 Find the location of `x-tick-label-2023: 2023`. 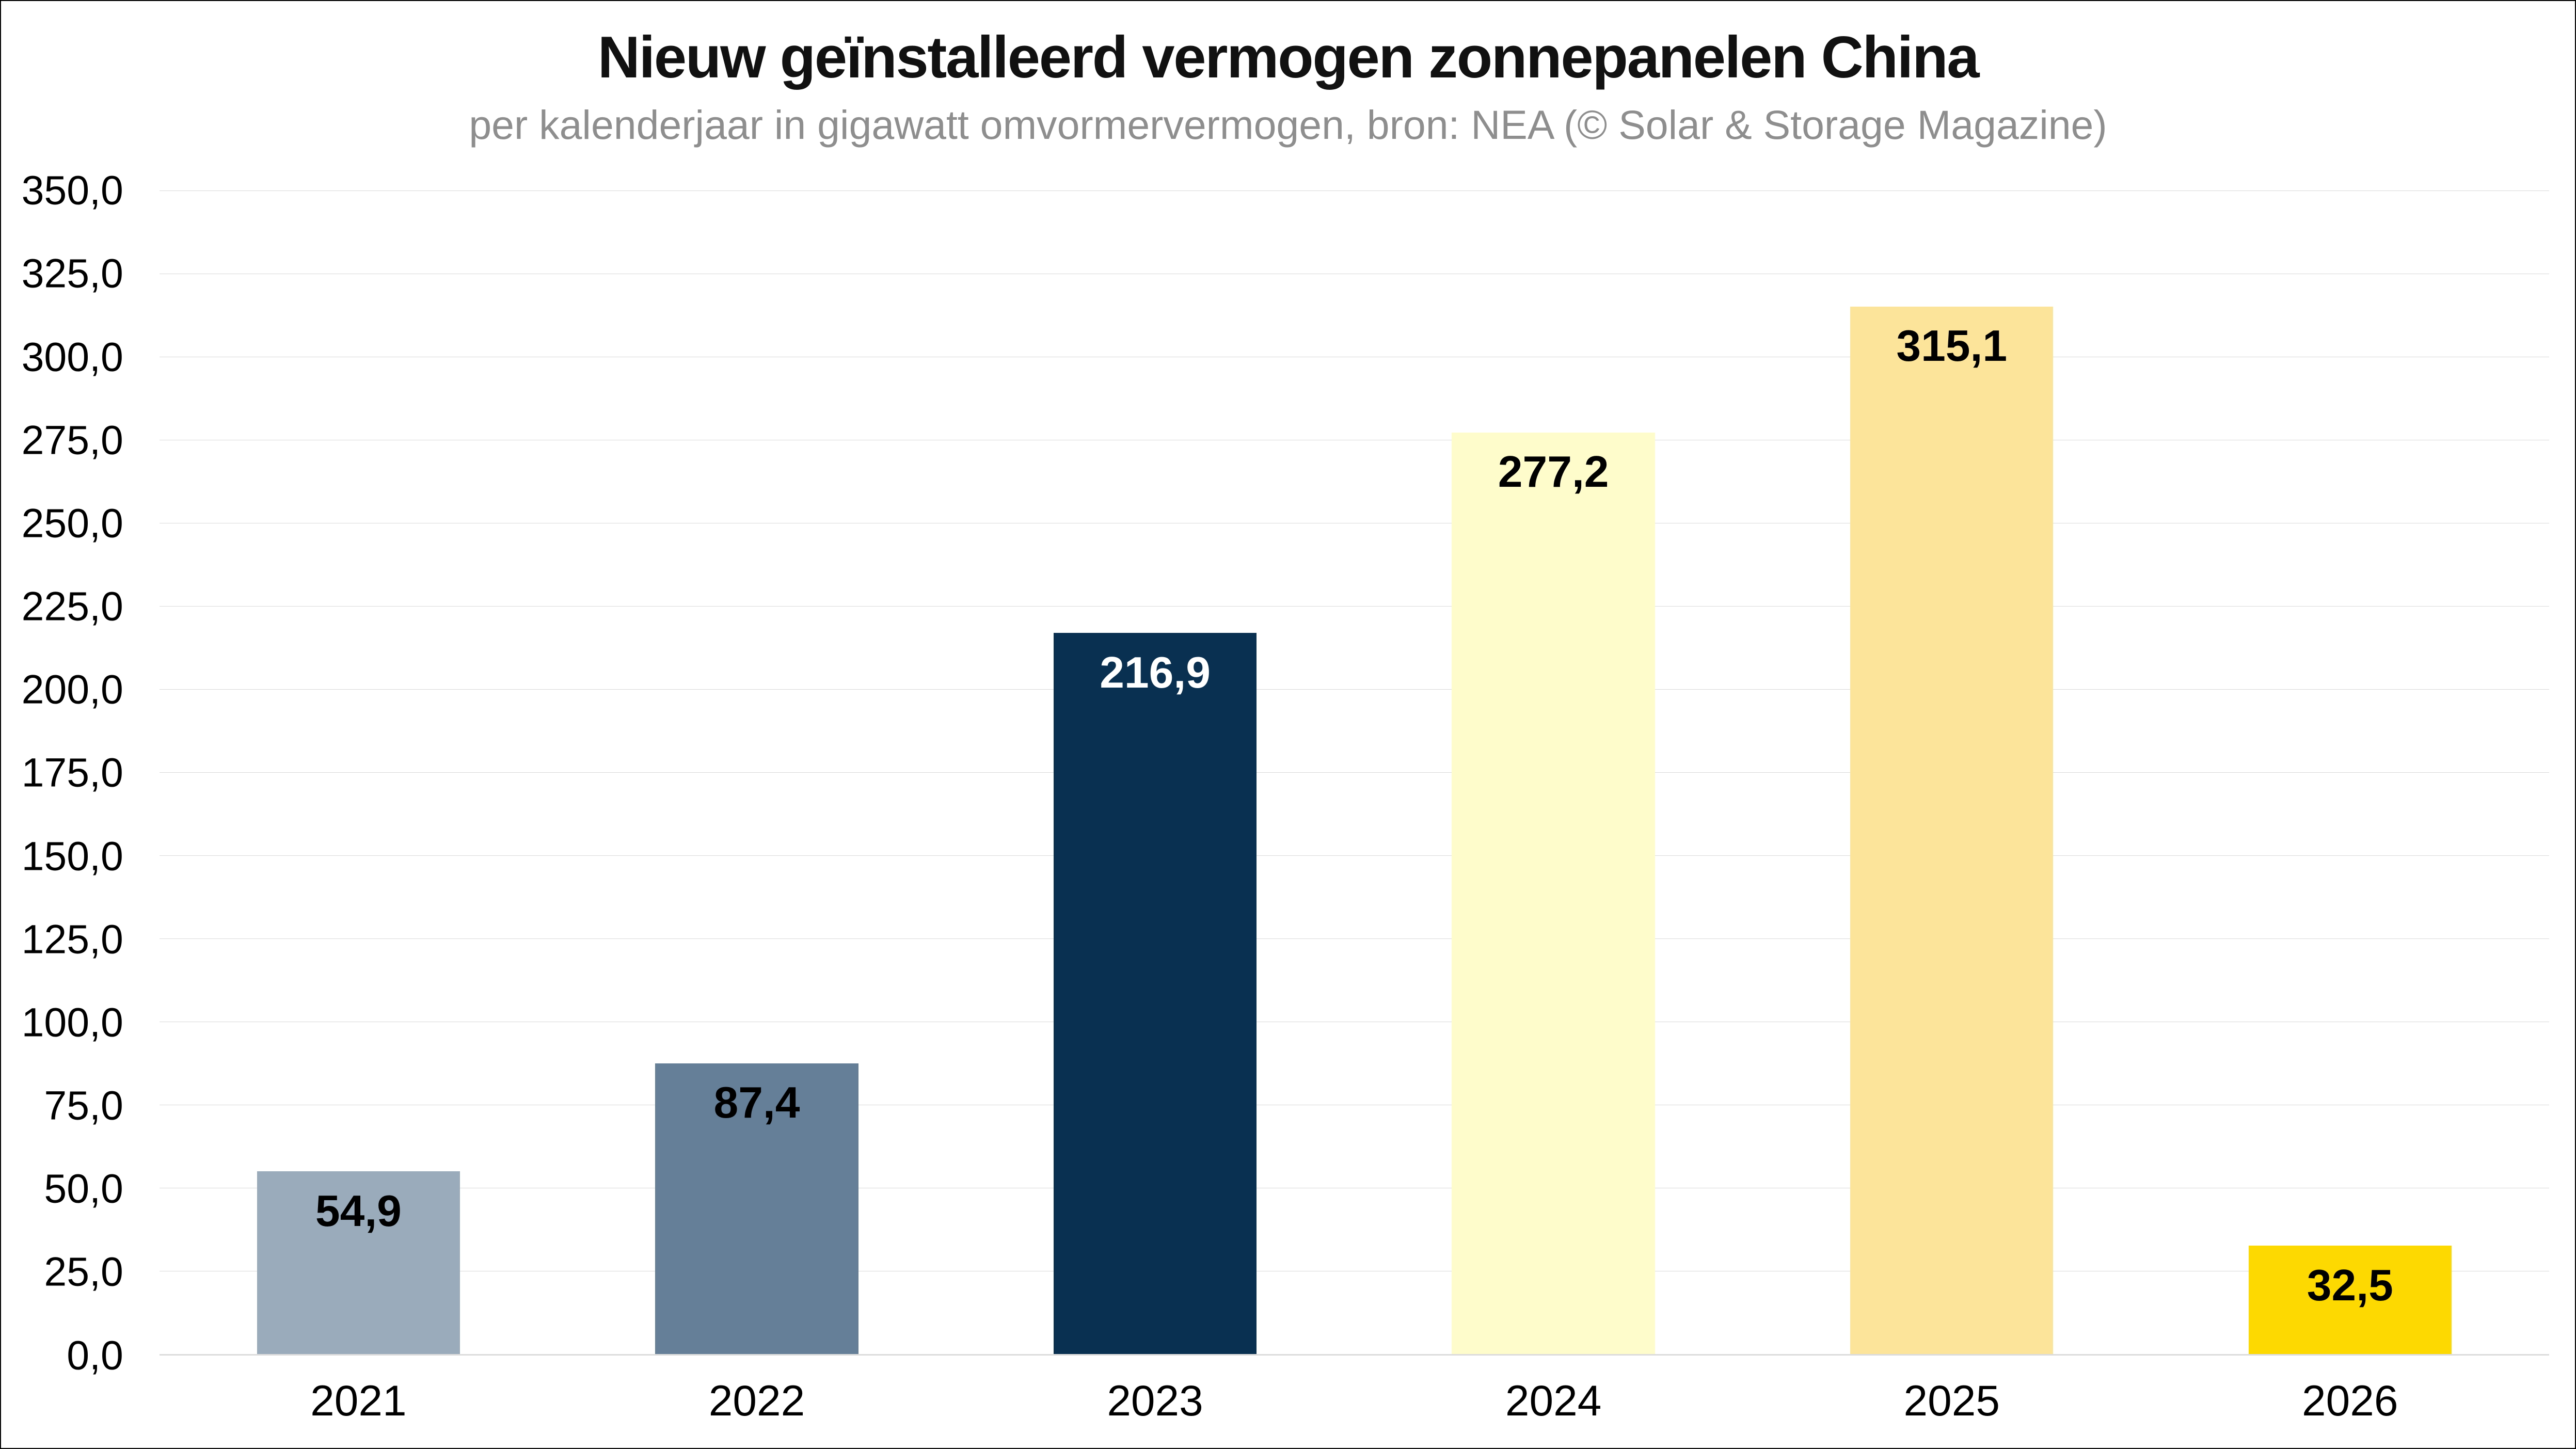

x-tick-label-2023: 2023 is located at coordinates (1155, 1401).